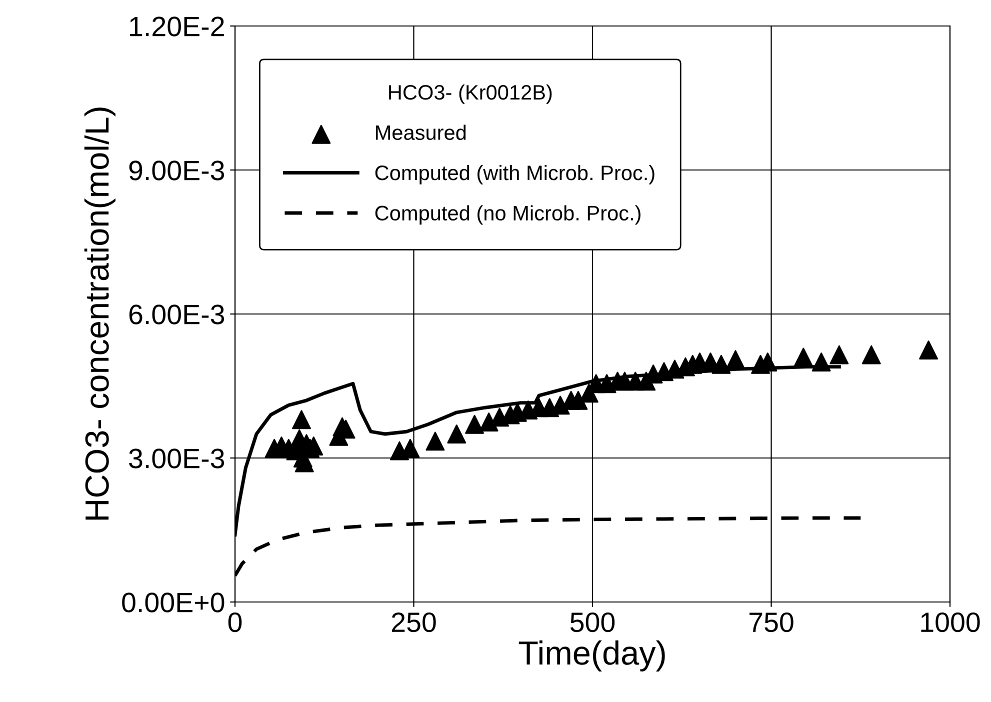 Image resolution: width=991 pixels, height=702 pixels. Describe the element at coordinates (176, 170) in the screenshot. I see `y-tick-label: 9.00E-3` at that location.